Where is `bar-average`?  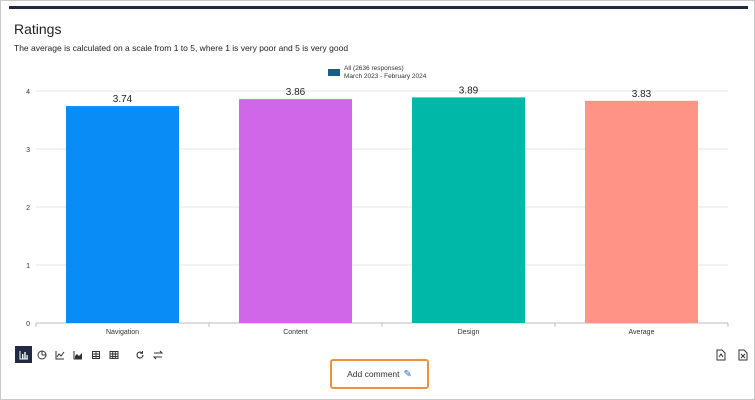
bar-average is located at coordinates (641, 211).